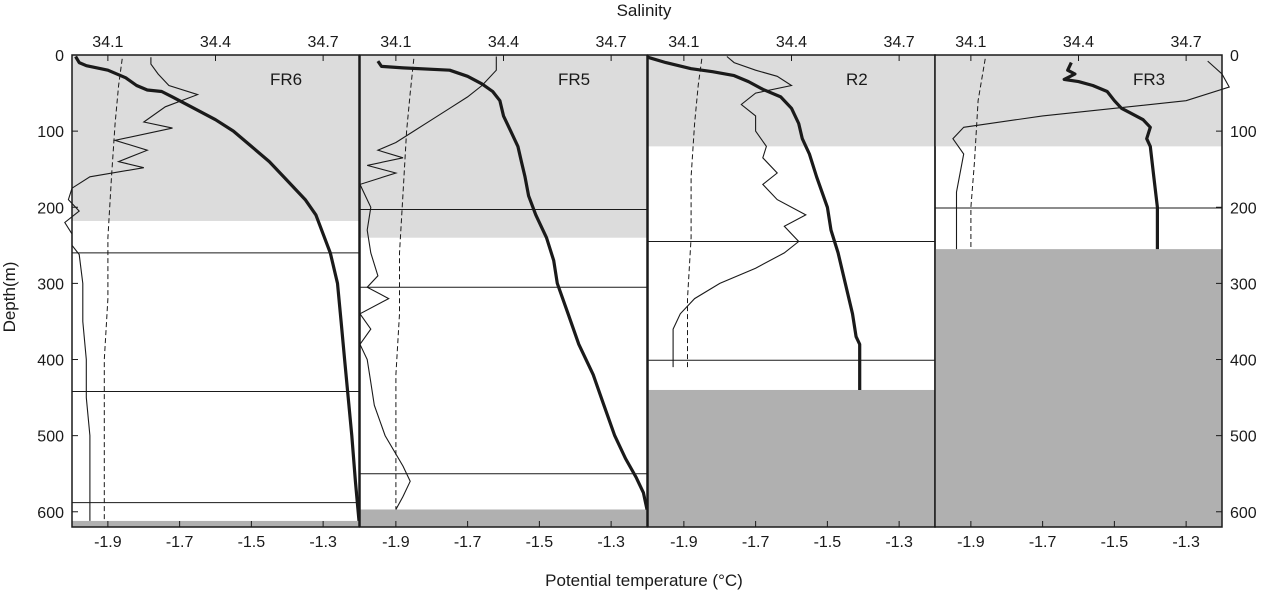 The width and height of the screenshot is (1267, 592). What do you see at coordinates (1149, 79) in the screenshot?
I see `station-label: FR3` at bounding box center [1149, 79].